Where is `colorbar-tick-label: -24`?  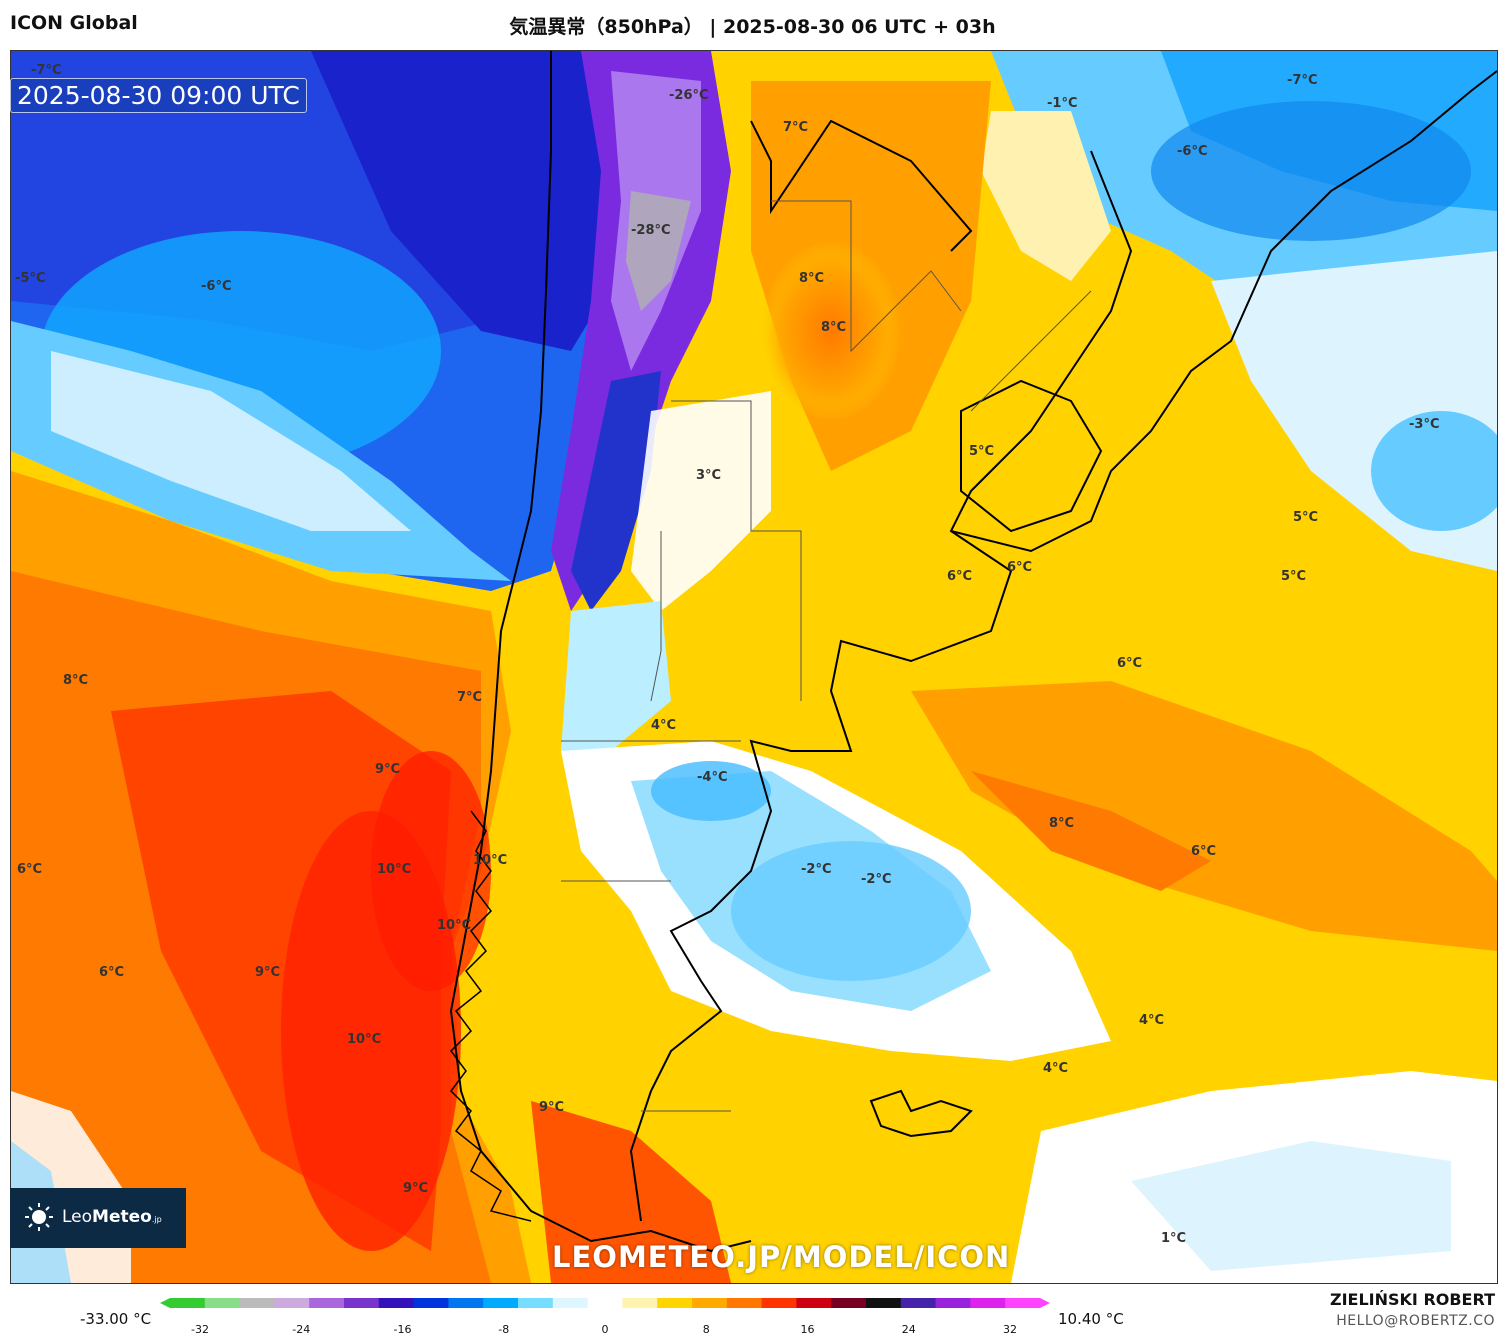 colorbar-tick-label: -24 is located at coordinates (301, 1329).